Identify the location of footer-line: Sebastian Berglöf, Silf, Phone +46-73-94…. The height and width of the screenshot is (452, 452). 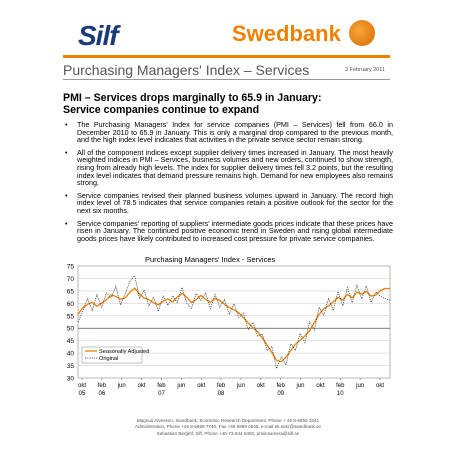
(228, 433).